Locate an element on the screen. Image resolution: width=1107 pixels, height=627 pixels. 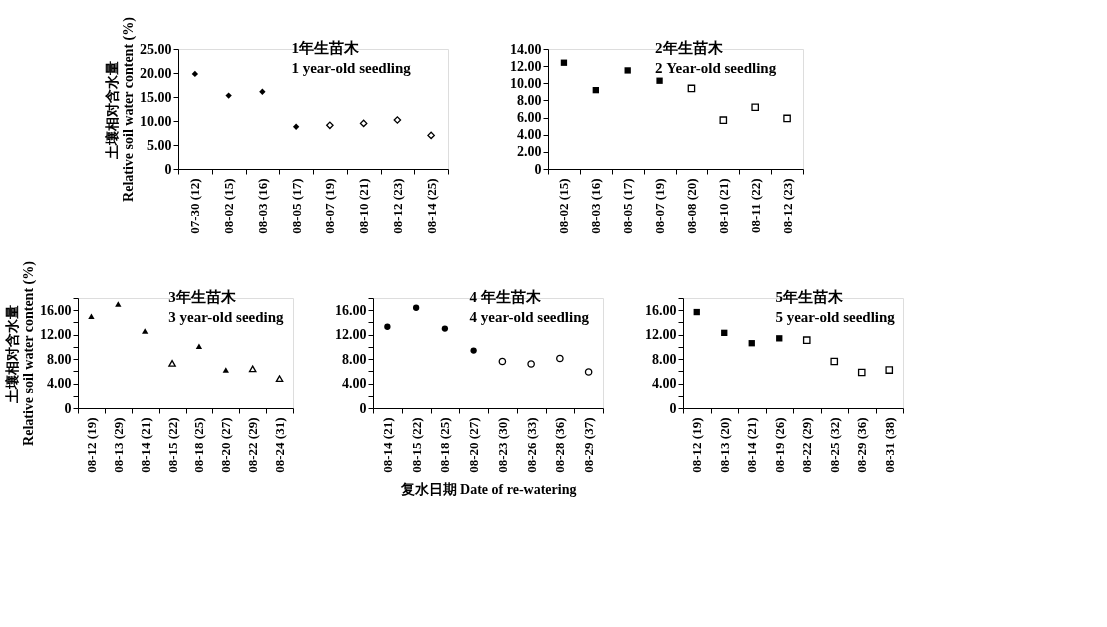
x-tick-label: 08-13 (20) is located at coordinates (724, 445).